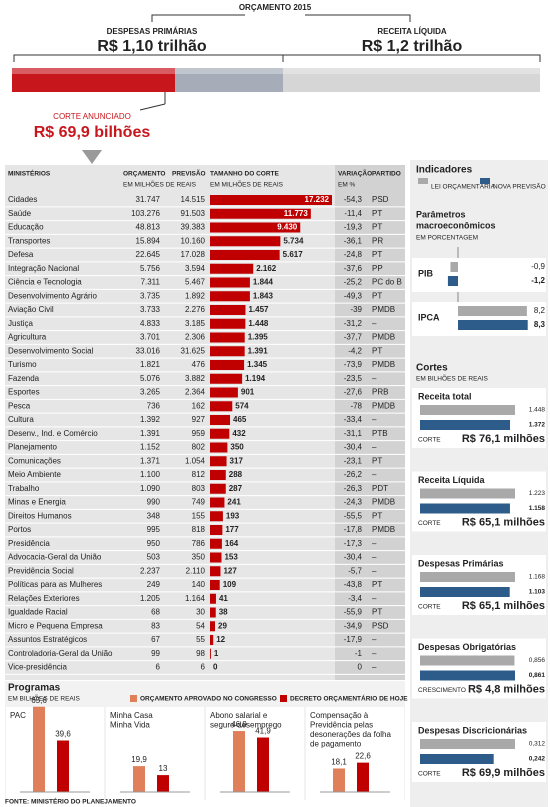 The width and height of the screenshot is (550, 807). What do you see at coordinates (258, 337) in the screenshot?
I see `cut-label: 1.395` at bounding box center [258, 337].